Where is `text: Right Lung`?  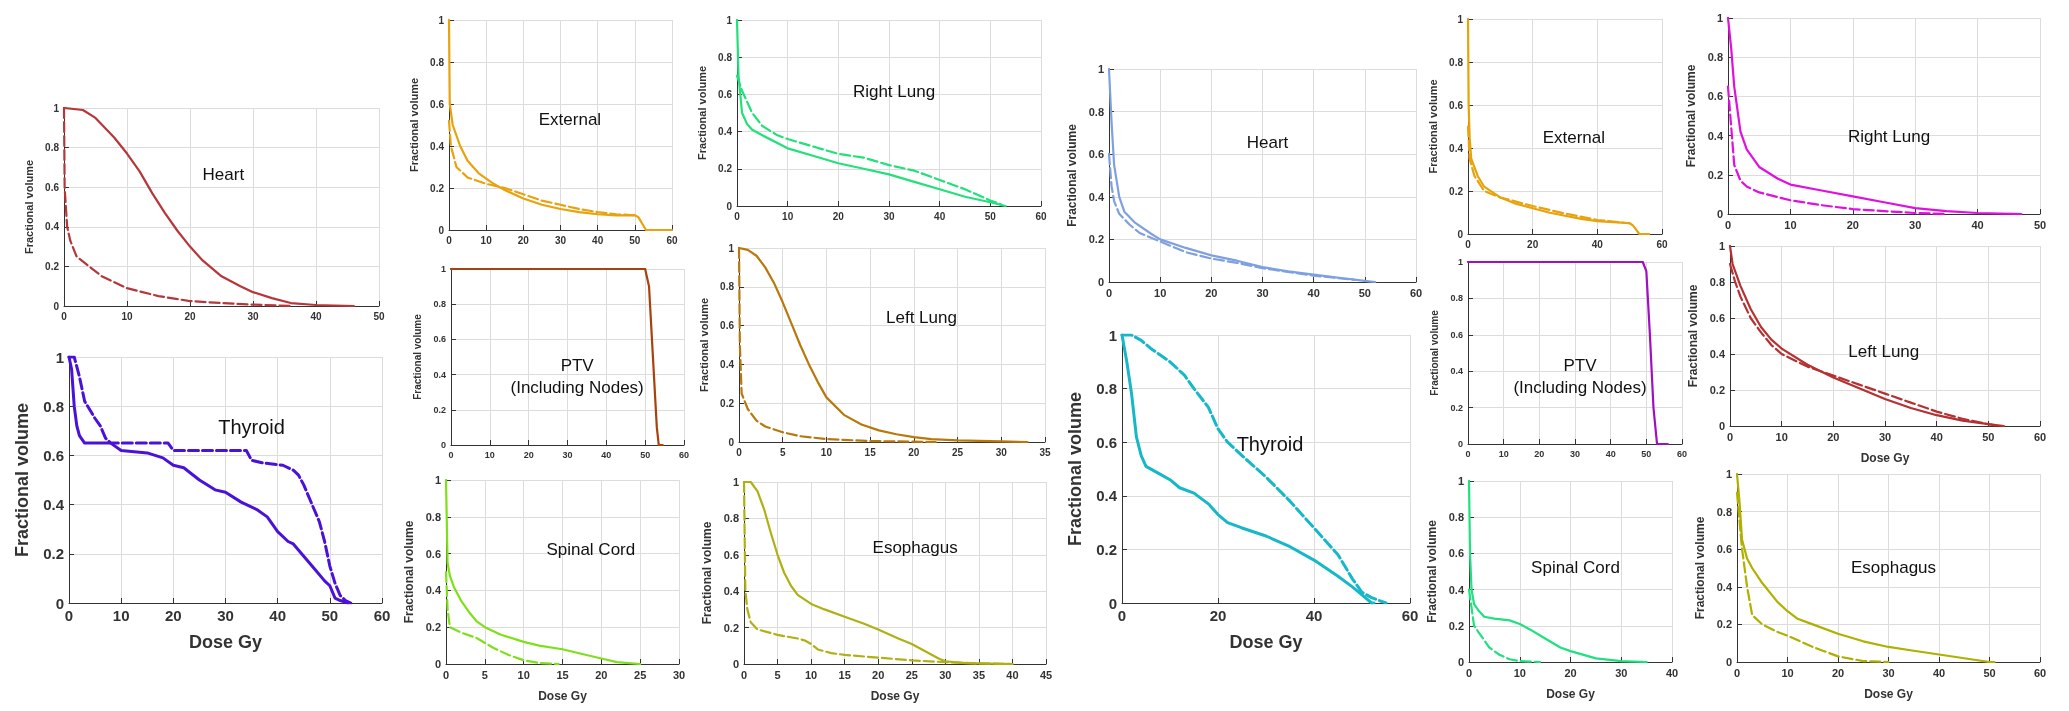 text: Right Lung is located at coordinates (894, 92).